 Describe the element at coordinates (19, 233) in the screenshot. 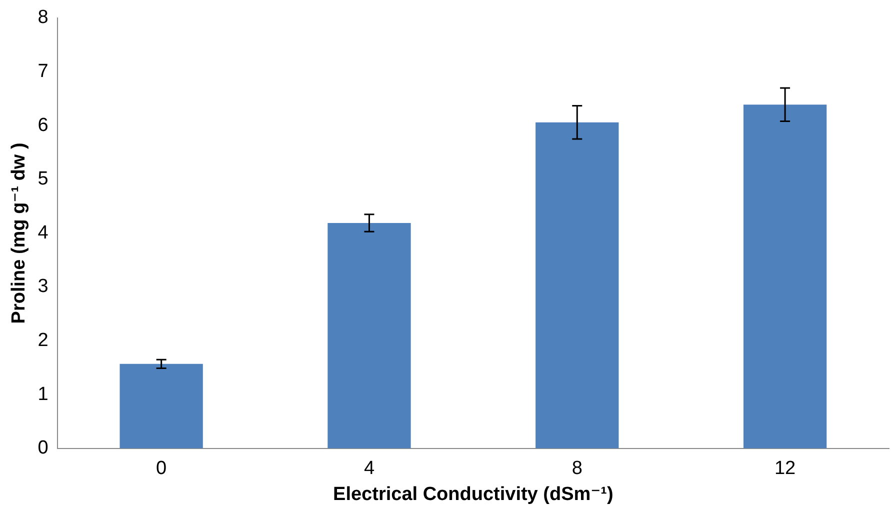

I see `y-axis-title: Proline (mg g⁻¹ dw )` at that location.